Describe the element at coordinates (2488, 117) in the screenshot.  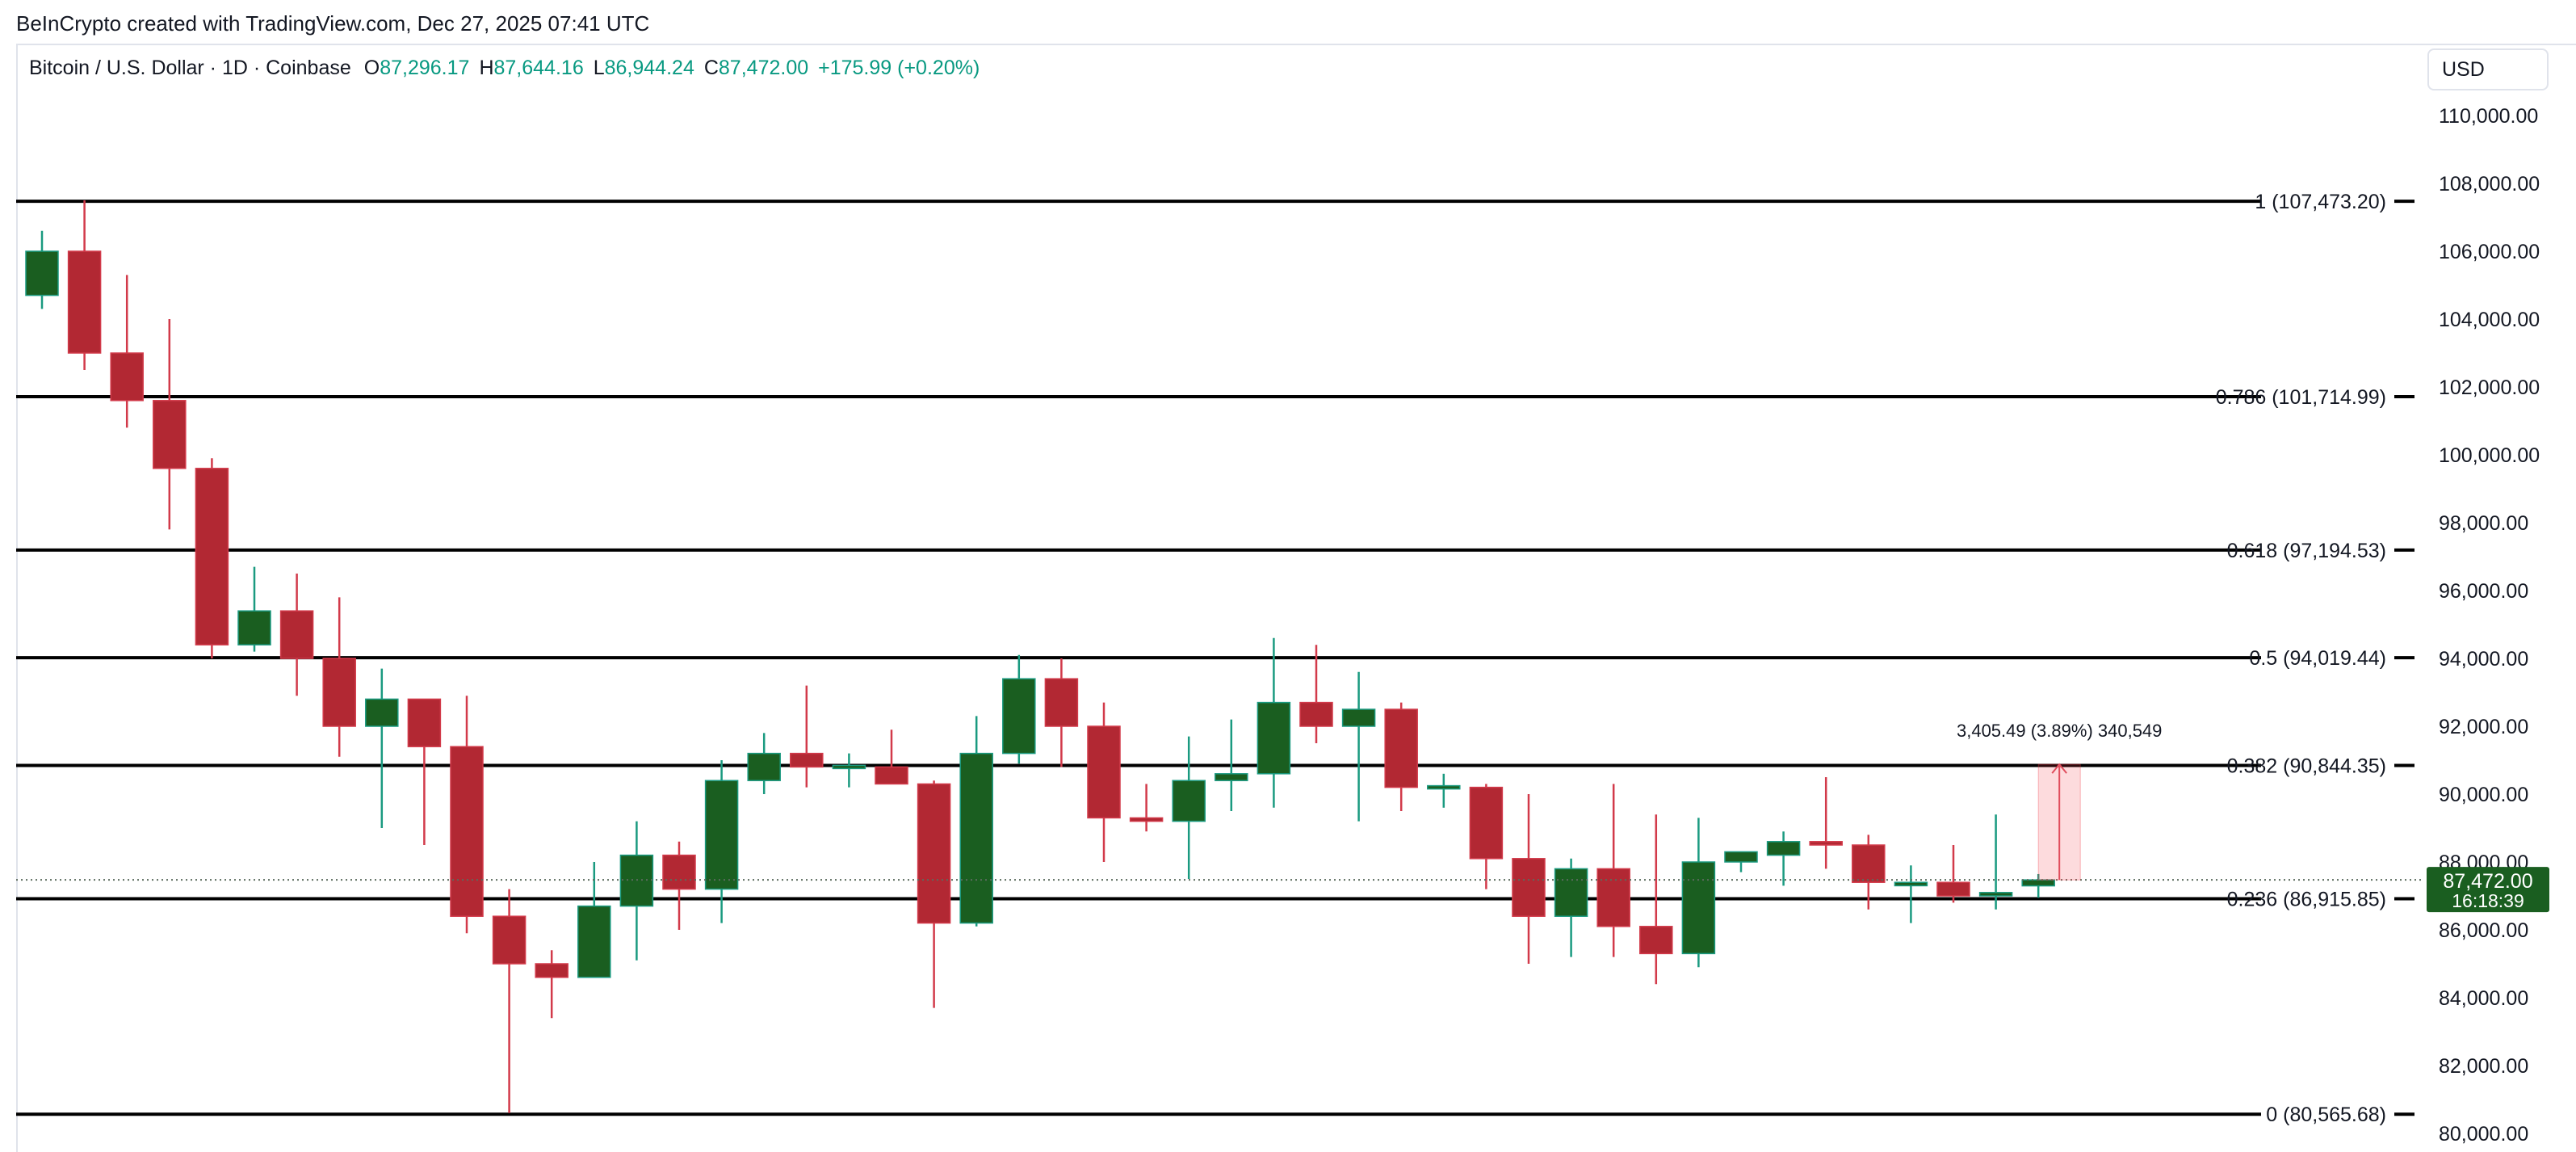
I see `y-tick-label: 110,000.00` at that location.